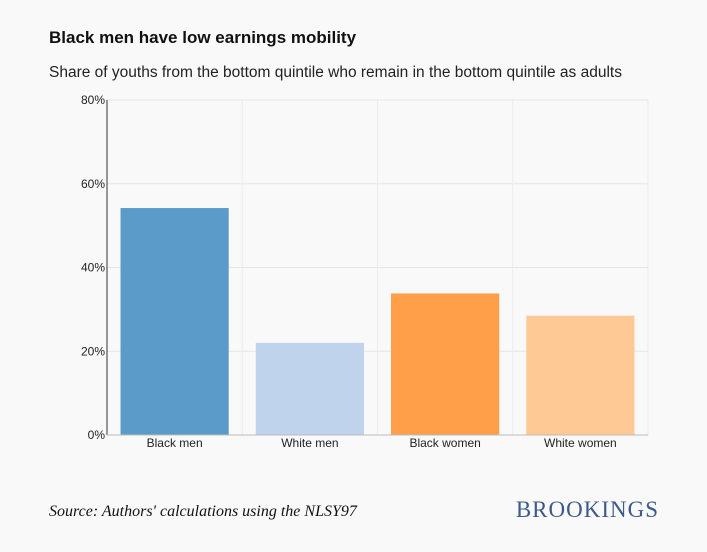 The height and width of the screenshot is (552, 707). What do you see at coordinates (93, 100) in the screenshot?
I see `y-tick-label: 80%` at bounding box center [93, 100].